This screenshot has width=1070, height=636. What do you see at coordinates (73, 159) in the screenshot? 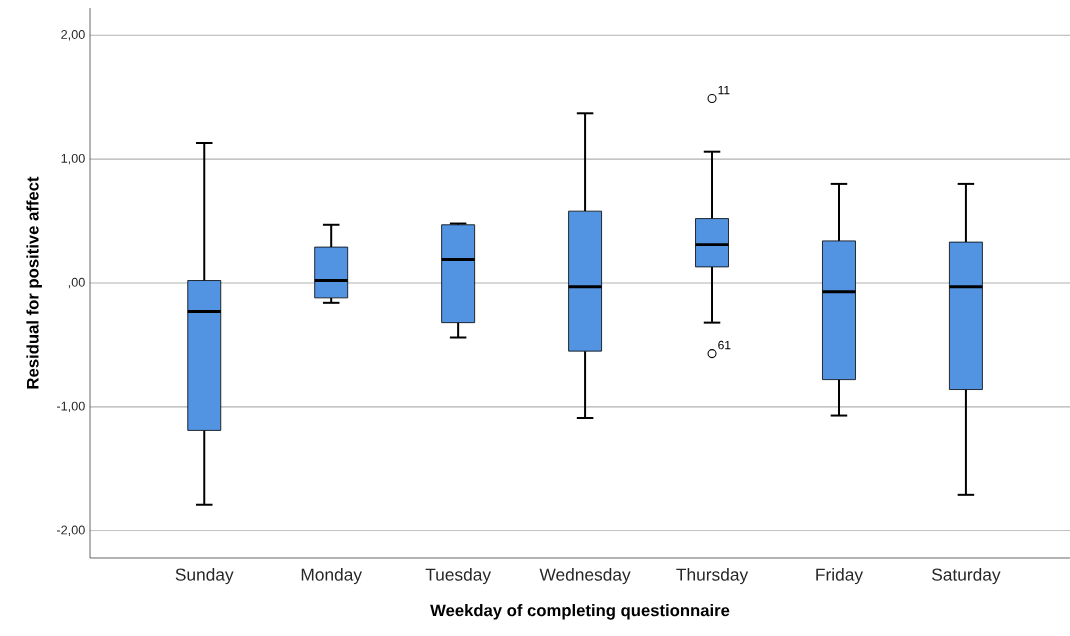
I see `y-tick-label: 1,00` at bounding box center [73, 159].